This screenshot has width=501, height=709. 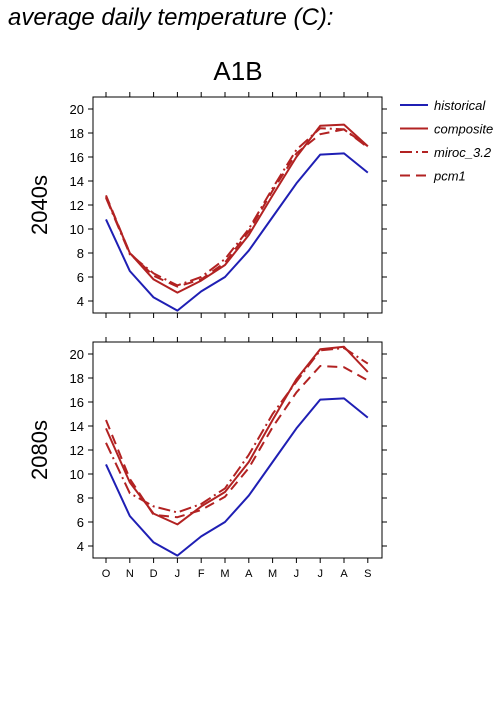 I want to click on series-line-miroc_3.2-2080s, so click(x=237, y=430).